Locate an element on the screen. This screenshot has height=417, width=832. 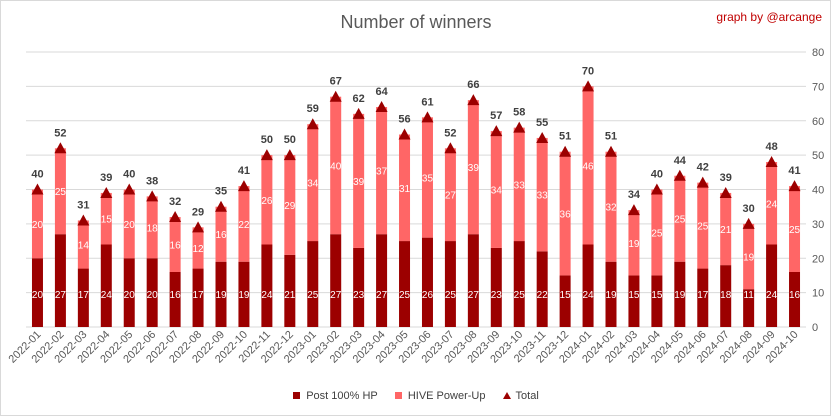
data-label-post: 22 is located at coordinates (543, 295).